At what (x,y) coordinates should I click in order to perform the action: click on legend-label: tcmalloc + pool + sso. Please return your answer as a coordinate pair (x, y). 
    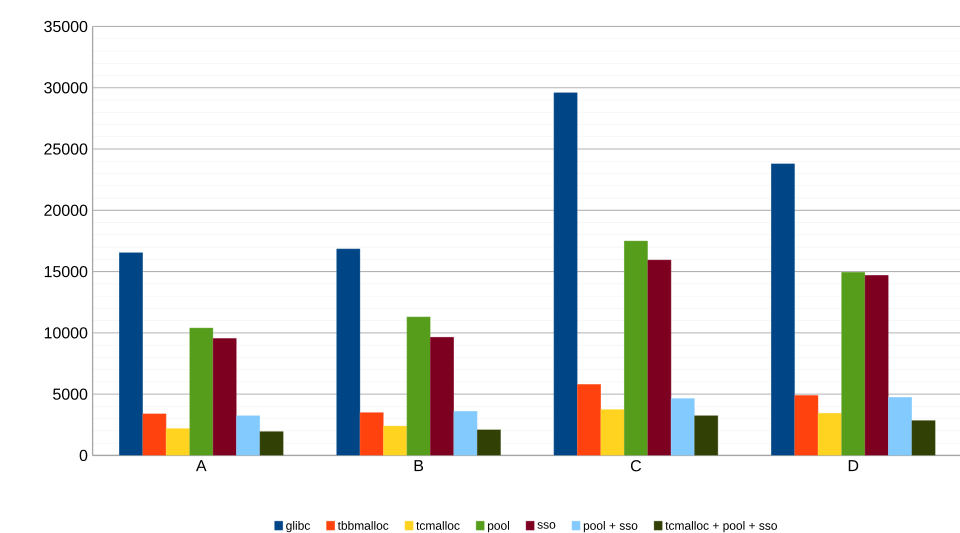
    Looking at the image, I should click on (721, 526).